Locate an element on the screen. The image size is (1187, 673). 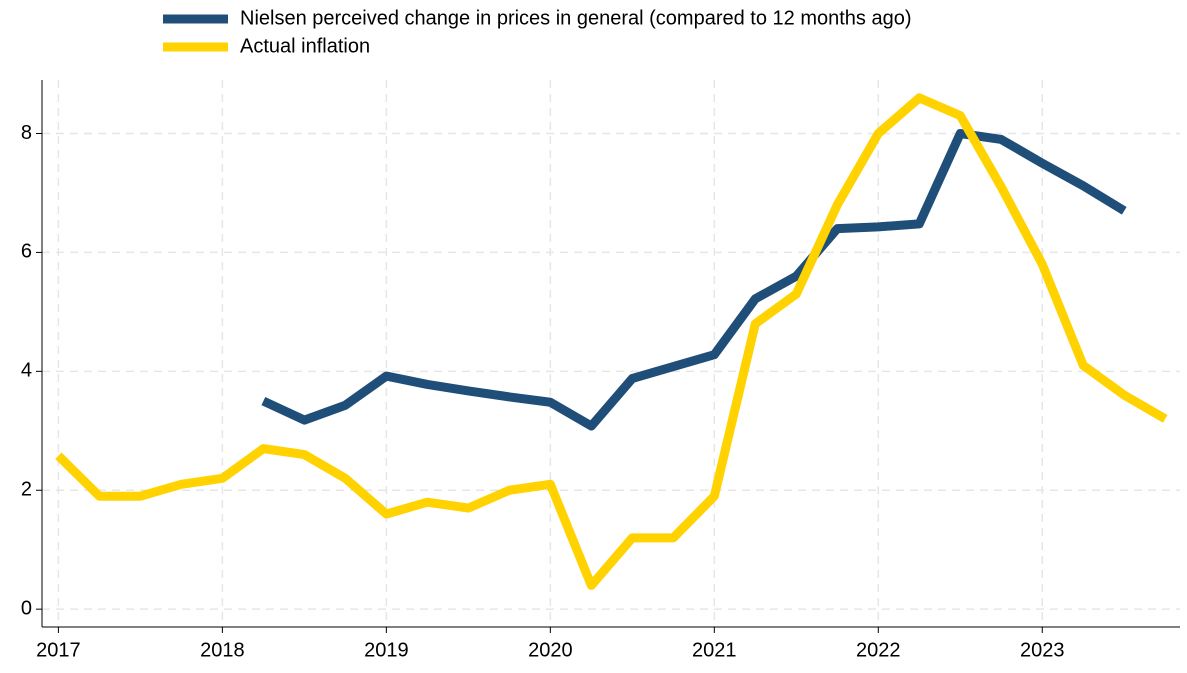
y-tick-label: 8 is located at coordinates (26, 133).